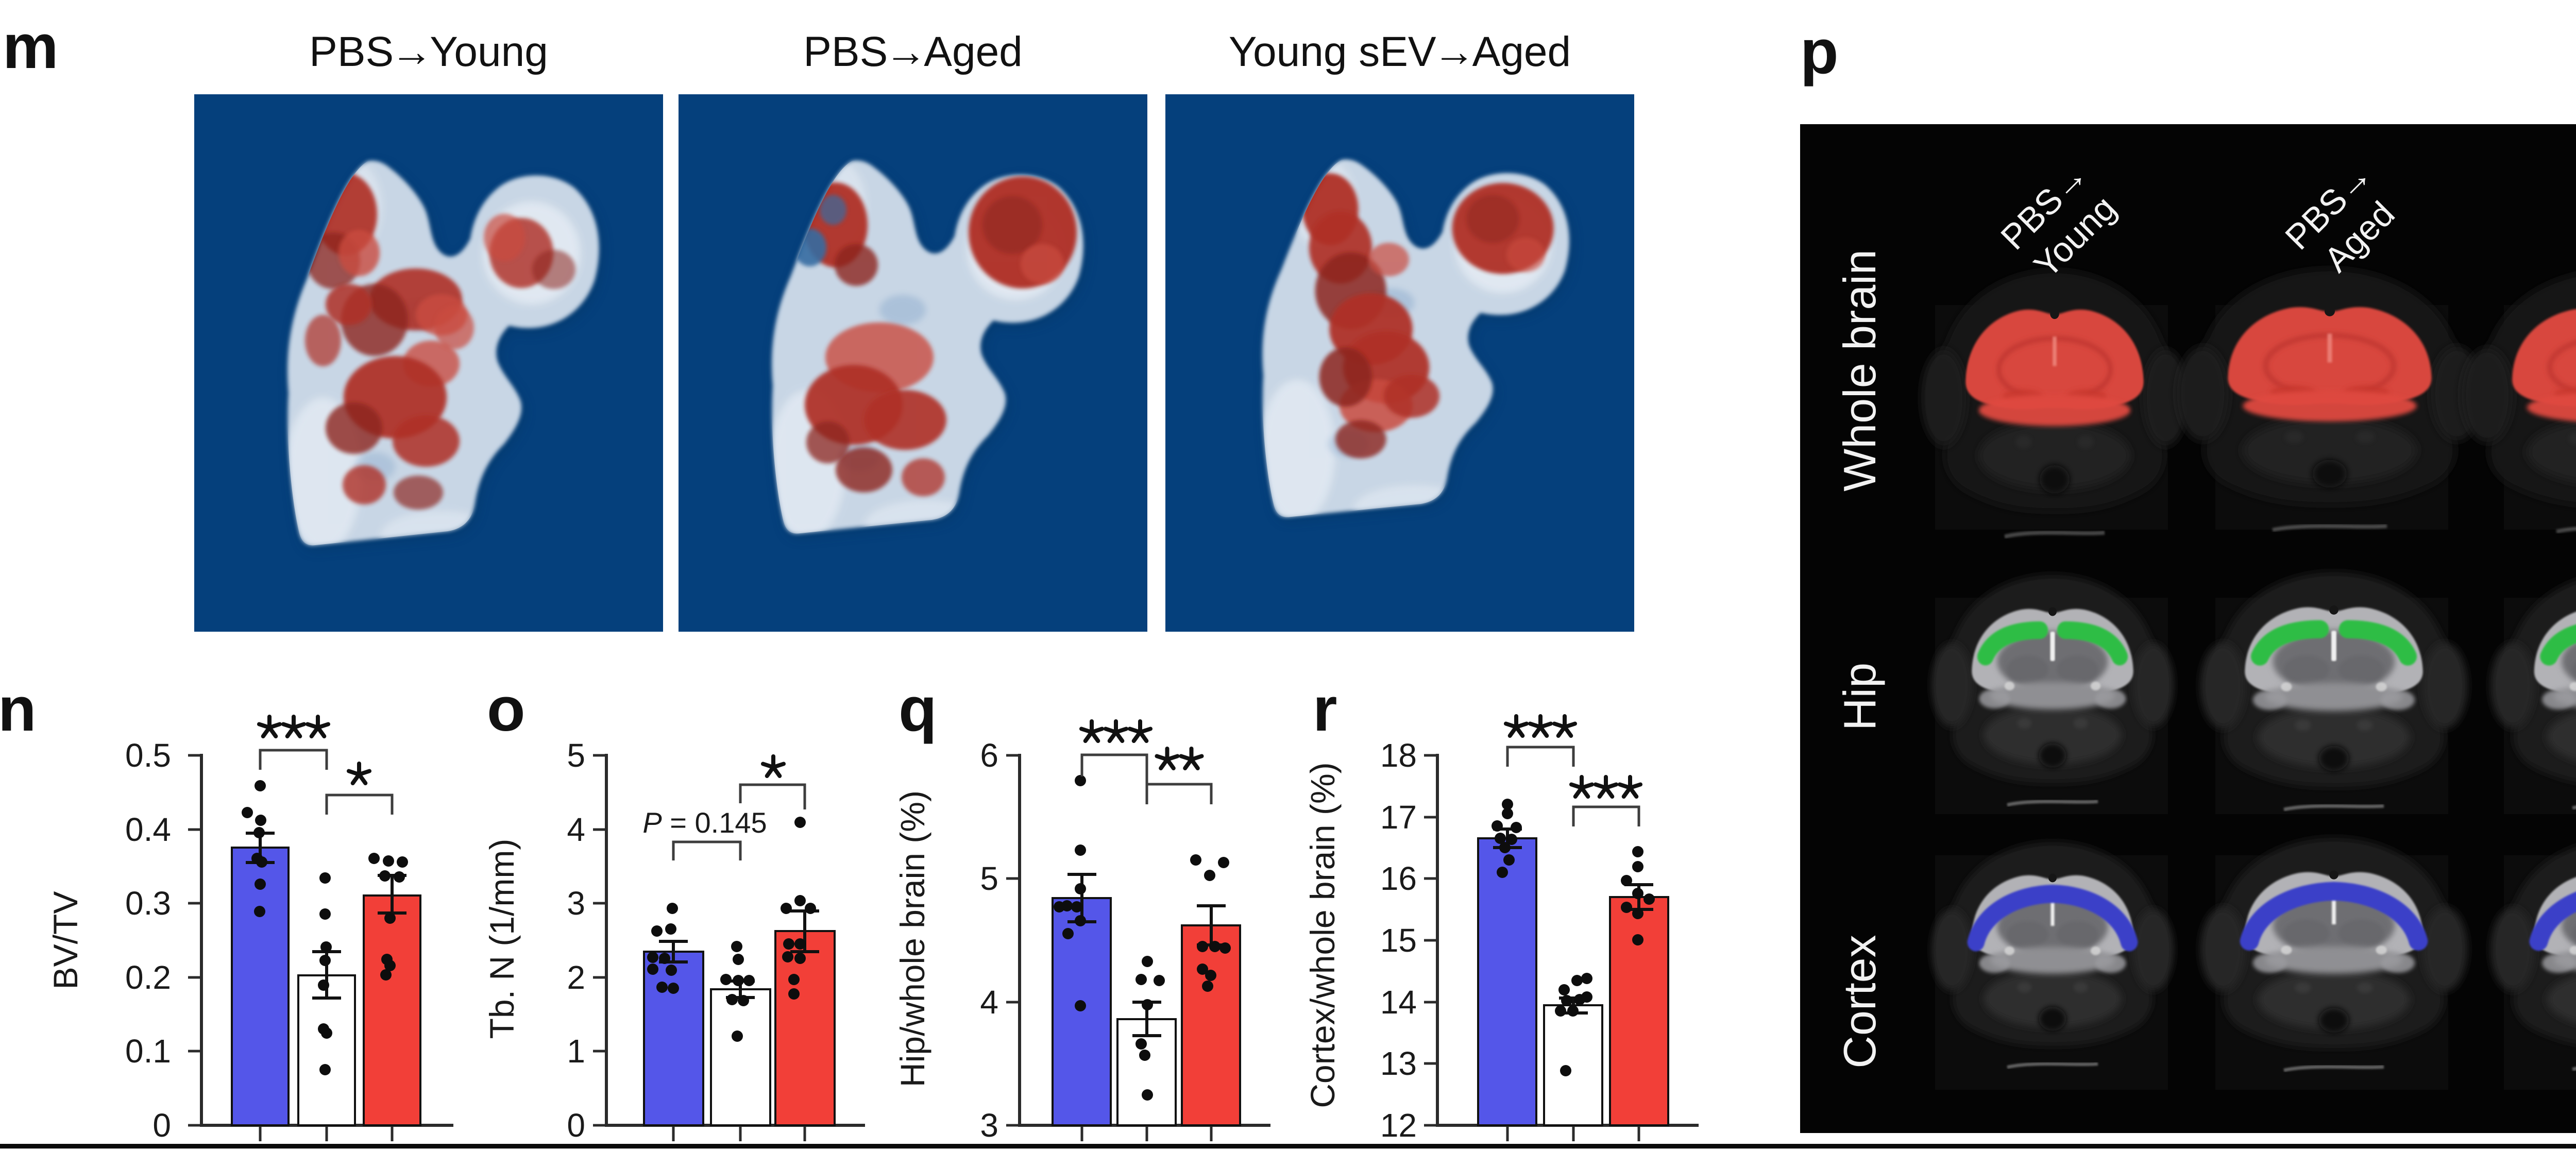 This screenshot has width=2576, height=1149. I want to click on svg-text: 13, so click(1398, 1063).